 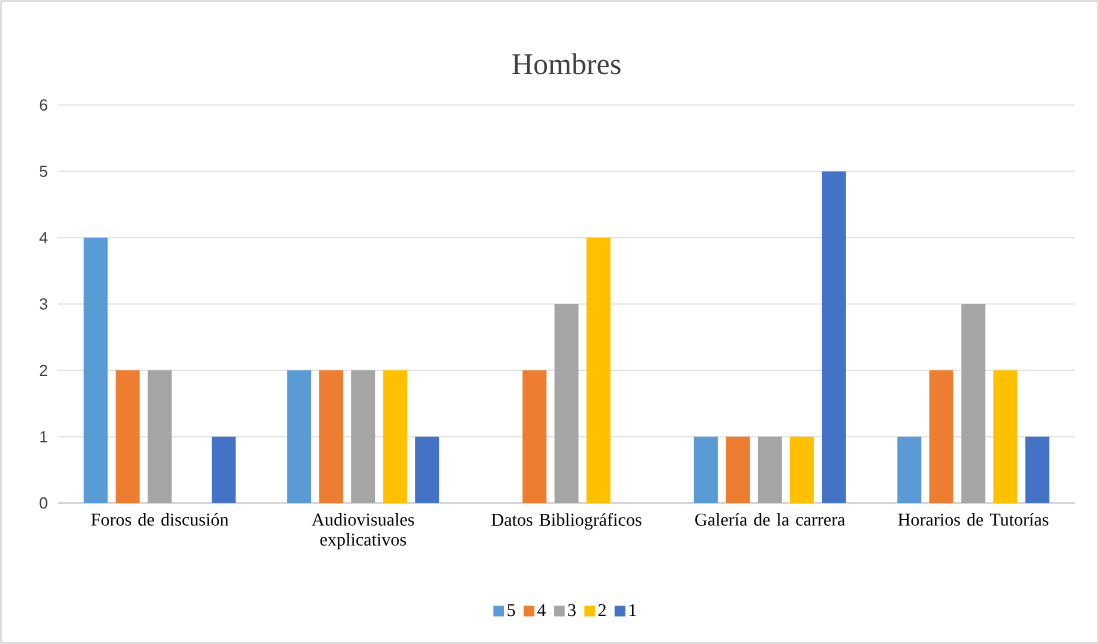 What do you see at coordinates (43, 304) in the screenshot?
I see `y-tick-label: 3` at bounding box center [43, 304].